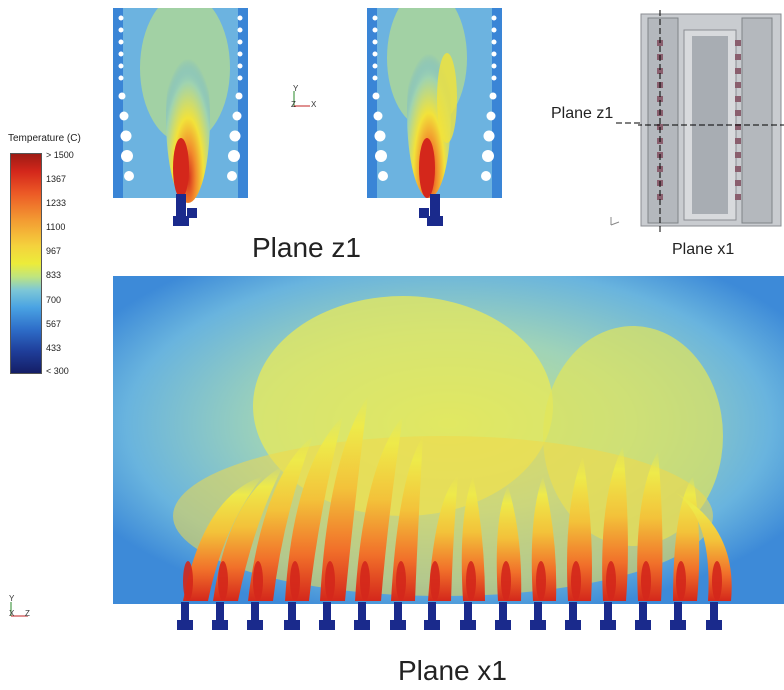 The height and width of the screenshot is (690, 784). What do you see at coordinates (54, 251) in the screenshot?
I see `legend-tick: 967` at bounding box center [54, 251].